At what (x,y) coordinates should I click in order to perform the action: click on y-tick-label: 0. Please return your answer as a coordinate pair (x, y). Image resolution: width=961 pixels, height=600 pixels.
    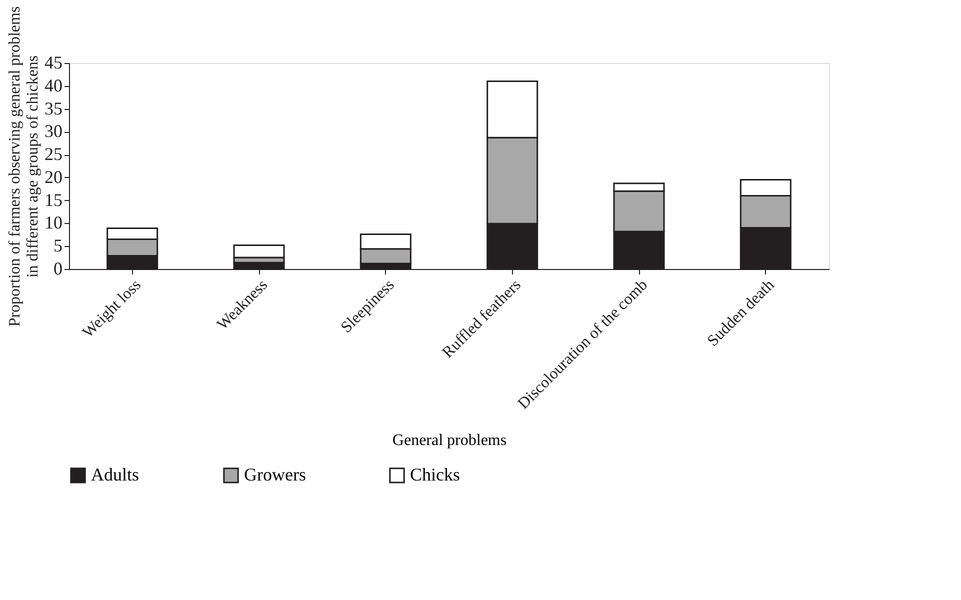
    Looking at the image, I should click on (58, 268).